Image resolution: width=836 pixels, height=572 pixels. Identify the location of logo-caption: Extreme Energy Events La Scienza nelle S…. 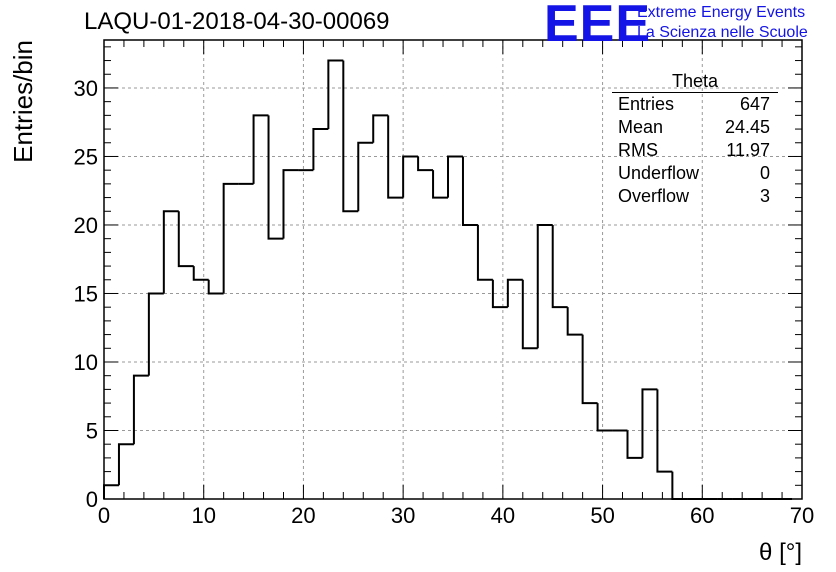
(722, 23).